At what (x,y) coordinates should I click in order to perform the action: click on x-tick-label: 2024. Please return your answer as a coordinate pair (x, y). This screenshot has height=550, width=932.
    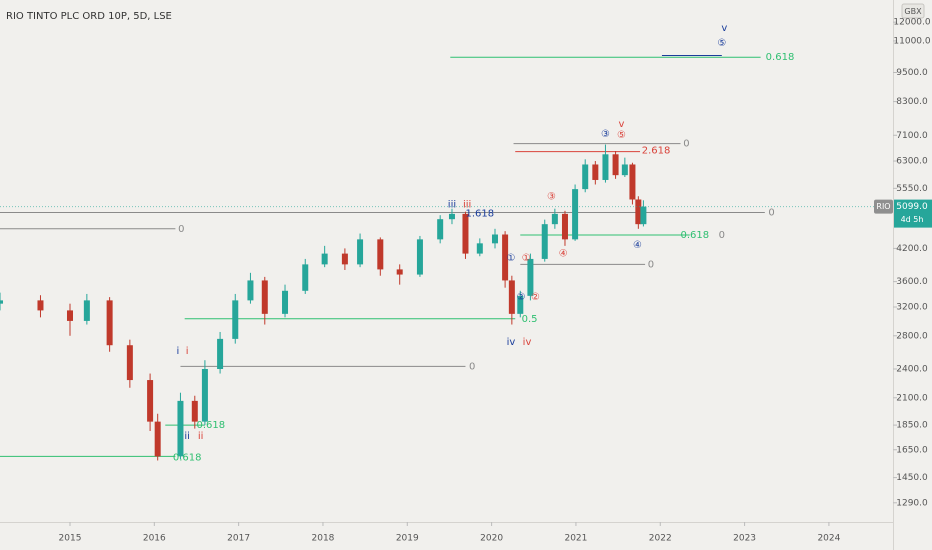
    Looking at the image, I should click on (828, 539).